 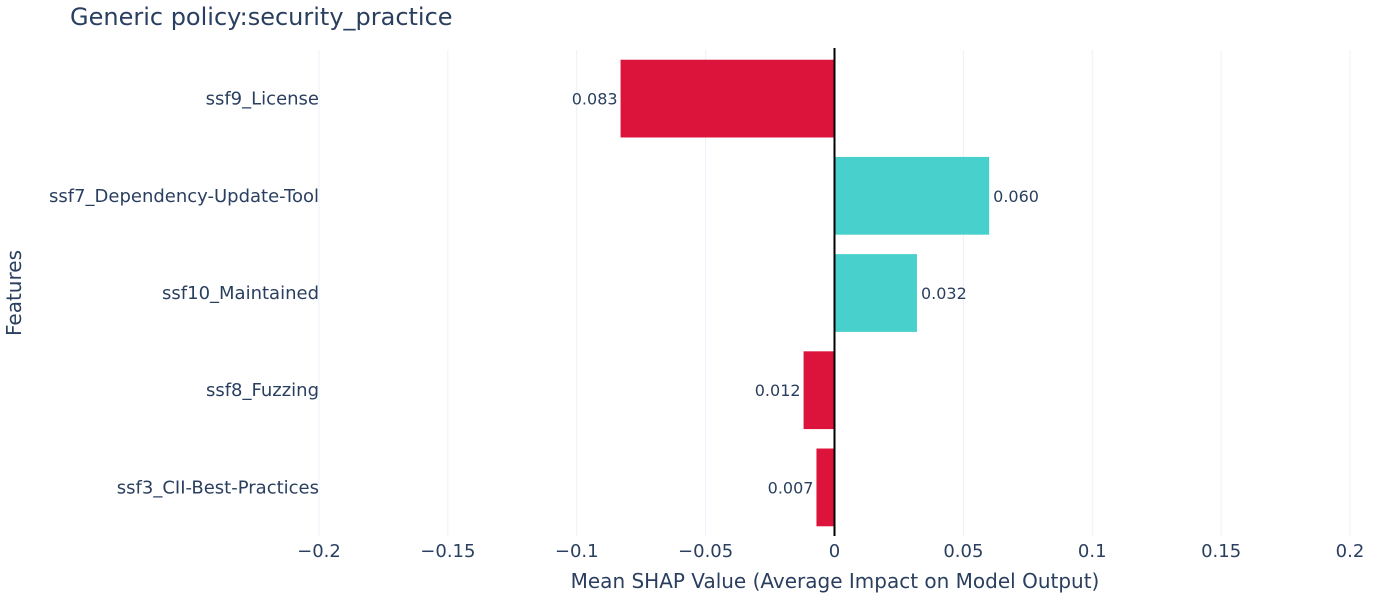 I want to click on x-tick-label: 0.1, so click(x=1092, y=551).